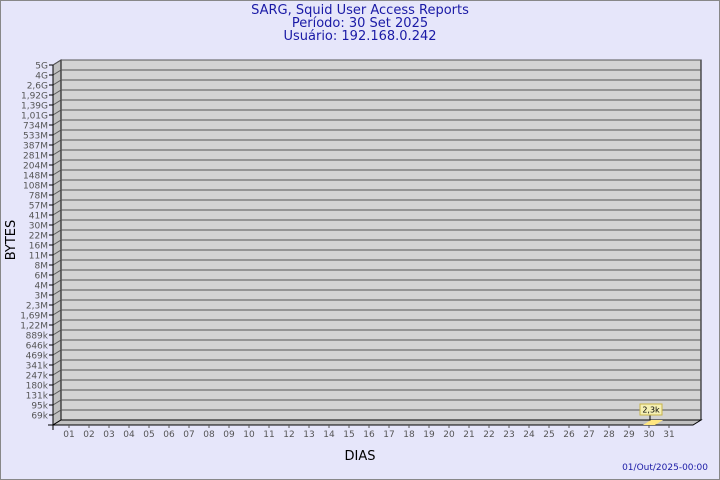 The height and width of the screenshot is (480, 720). Describe the element at coordinates (34, 317) in the screenshot. I see `y-tick-label: 1,69M` at that location.